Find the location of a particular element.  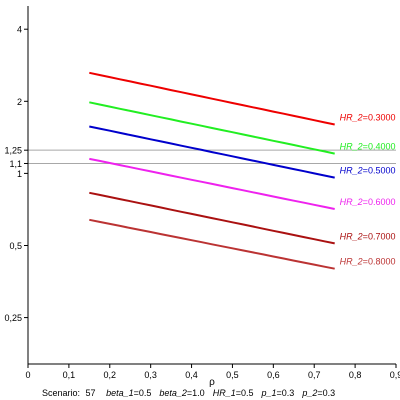

series-label: HR_2=0.6000 is located at coordinates (368, 202).